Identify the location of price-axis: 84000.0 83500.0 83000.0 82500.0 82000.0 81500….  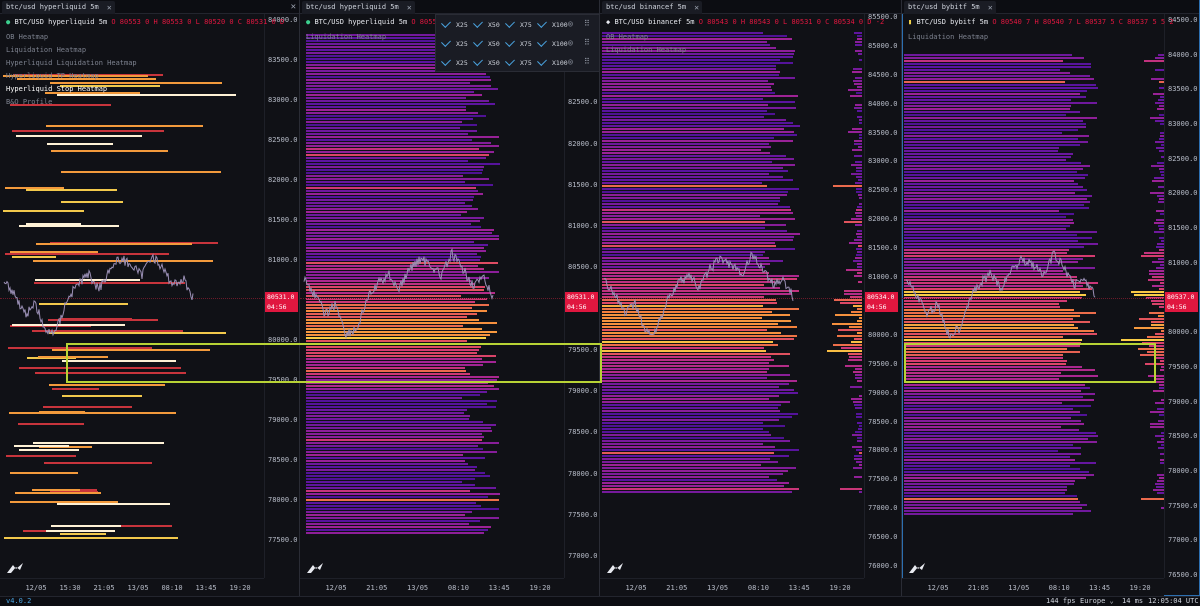
(281, 296).